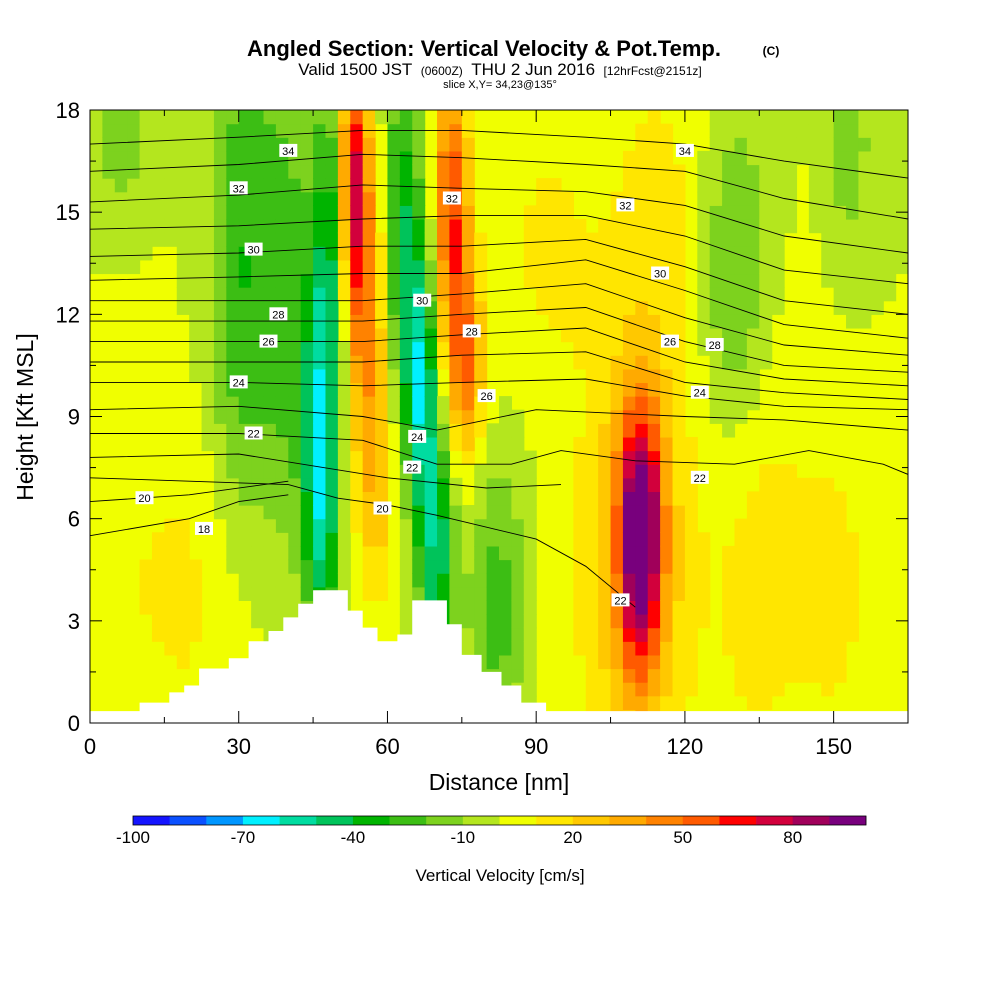  I want to click on x-tick-label: 30, so click(238, 746).